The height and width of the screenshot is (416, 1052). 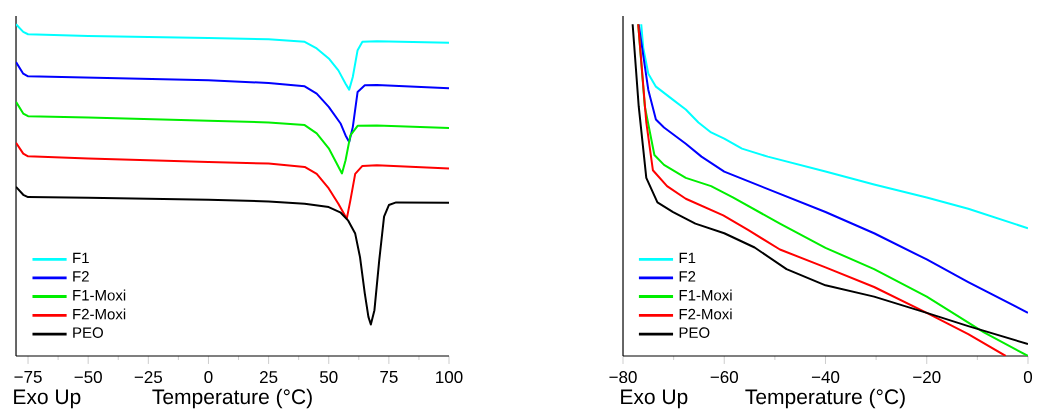 I want to click on x-tick-label: −50, so click(x=88, y=377).